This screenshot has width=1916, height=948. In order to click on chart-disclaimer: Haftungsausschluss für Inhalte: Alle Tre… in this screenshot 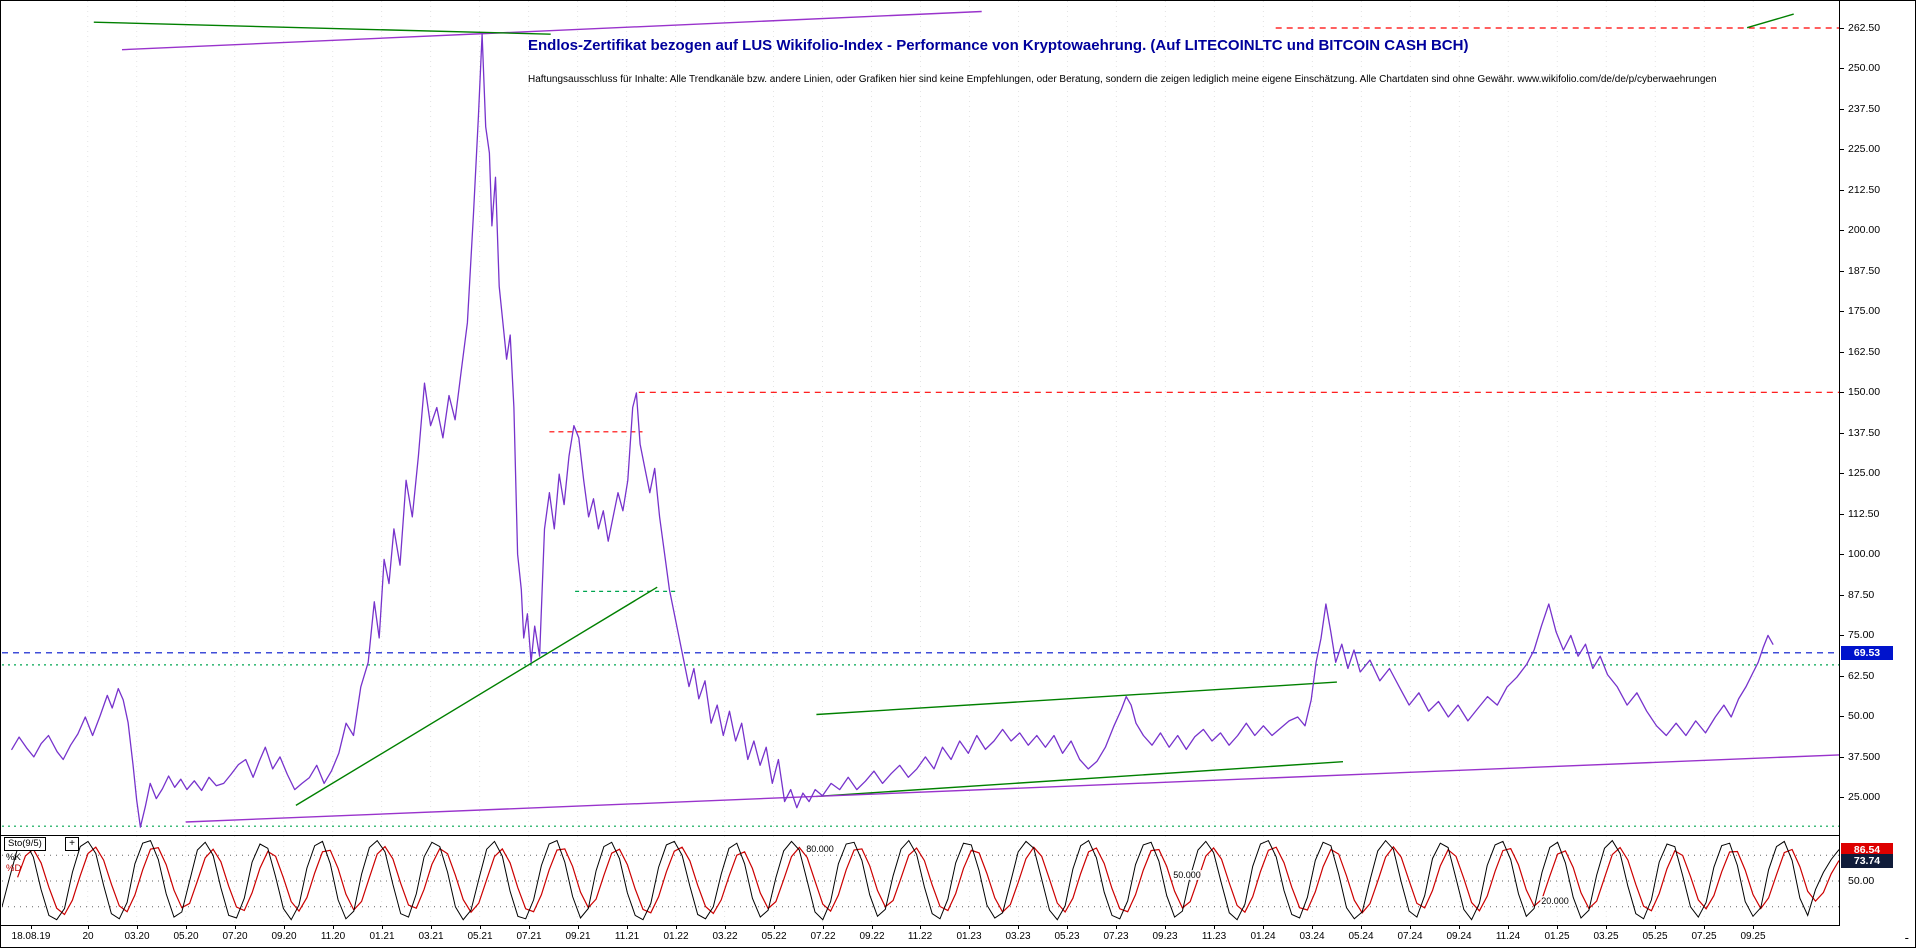, I will do `click(1122, 79)`.